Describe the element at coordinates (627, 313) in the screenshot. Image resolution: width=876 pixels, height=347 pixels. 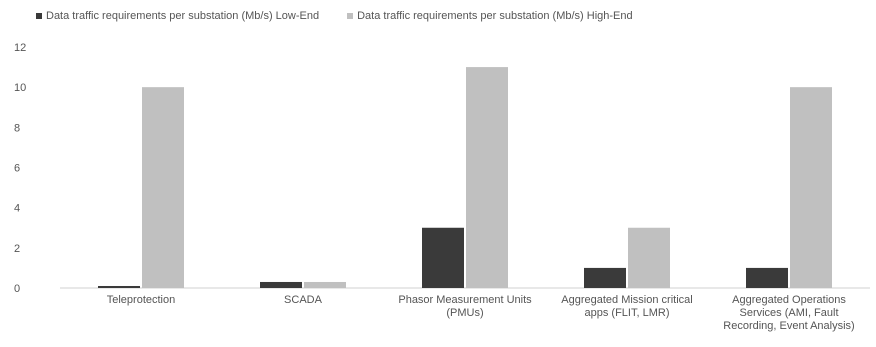
I see `x-tick-label: apps (FLIT, LMR)` at that location.